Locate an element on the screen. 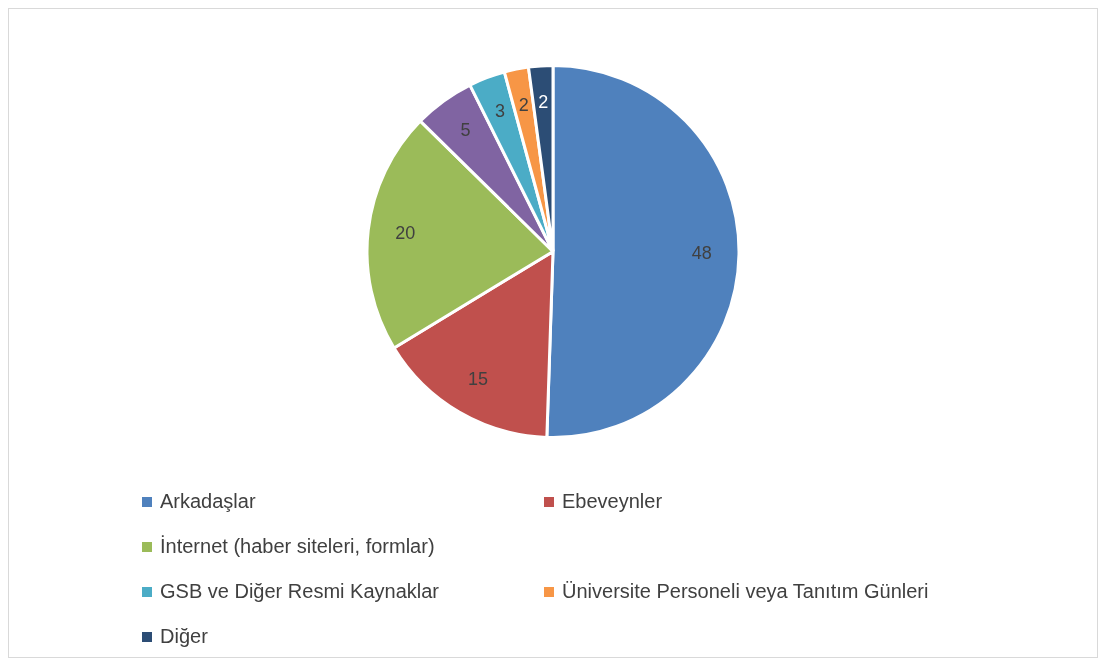 This screenshot has height=668, width=1107. data-label: 5 is located at coordinates (465, 130).